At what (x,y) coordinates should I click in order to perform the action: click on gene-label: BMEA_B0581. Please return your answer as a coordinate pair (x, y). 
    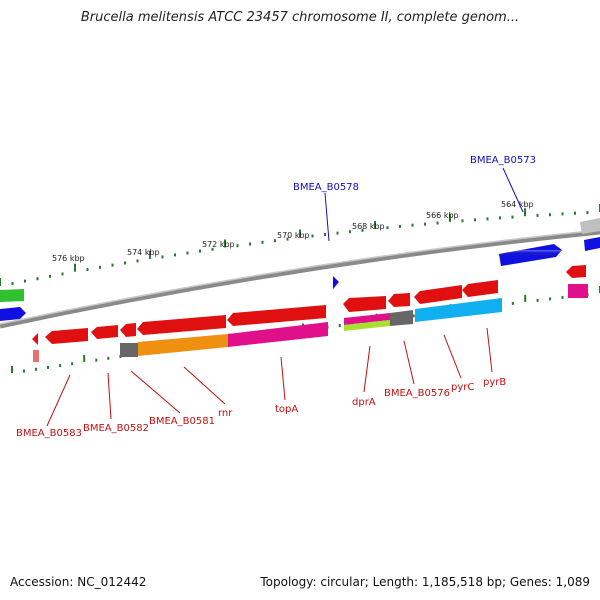
    Looking at the image, I should click on (182, 421).